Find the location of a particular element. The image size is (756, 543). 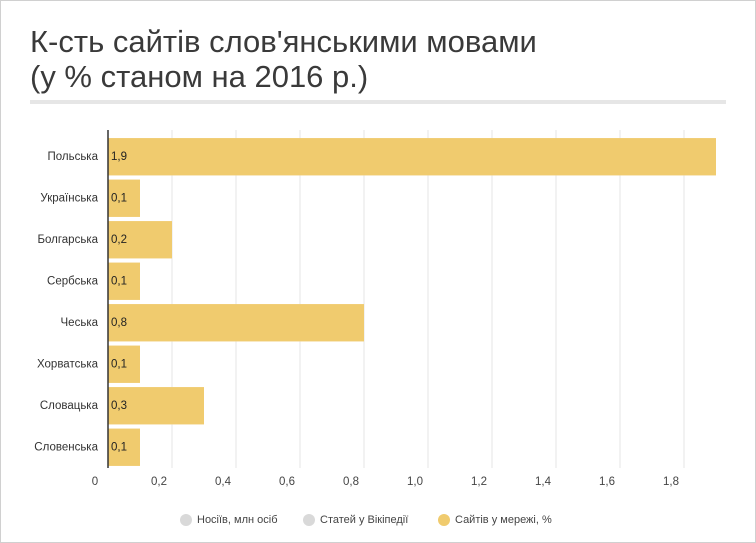

x-tick-label: 1,2 is located at coordinates (479, 482).